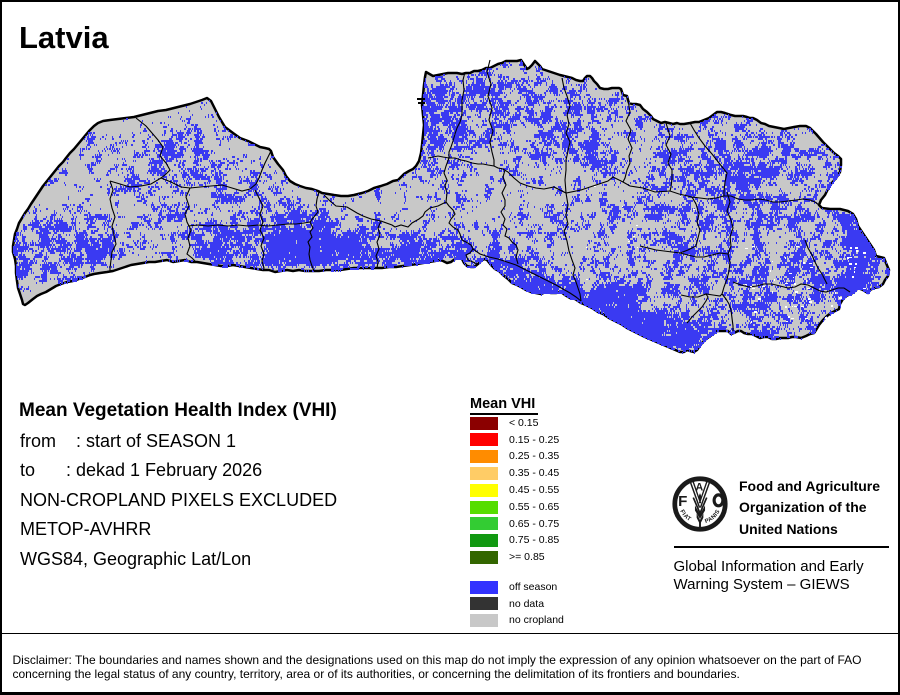 The height and width of the screenshot is (695, 900). I want to click on svg-text: A, so click(700, 487).